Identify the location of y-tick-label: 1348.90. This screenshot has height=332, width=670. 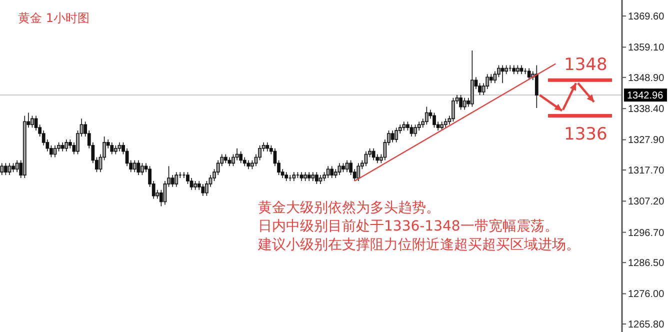
(646, 78).